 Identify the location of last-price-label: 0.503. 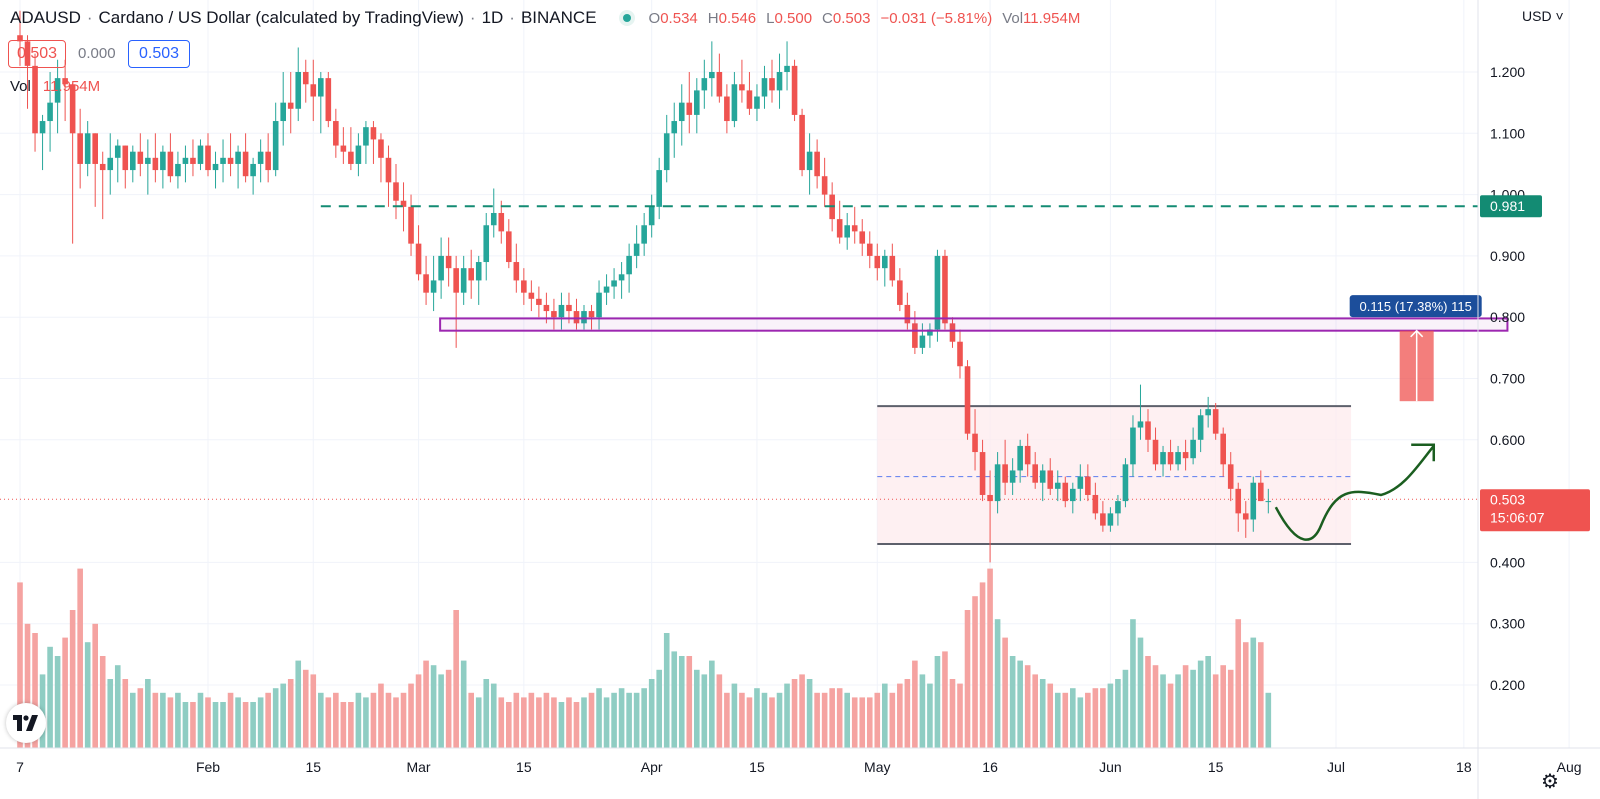
(1507, 499).